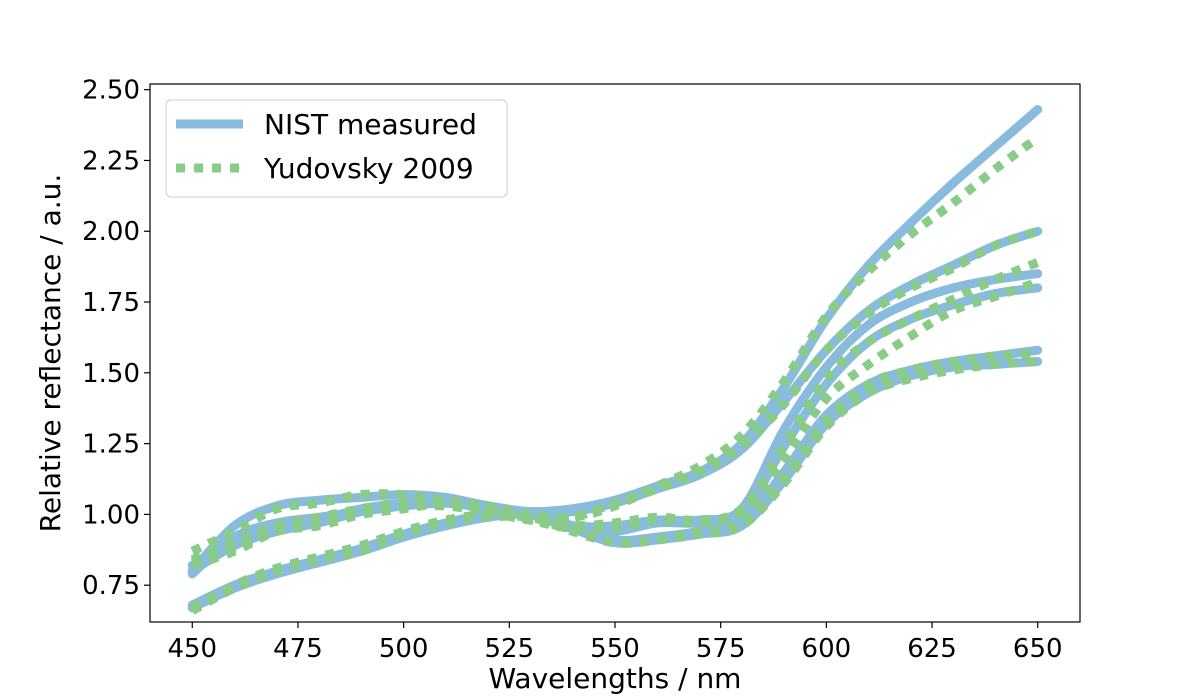  What do you see at coordinates (116, 338) in the screenshot?
I see `y-axis: 0.75 1.00 1.25 1.50 1.75 2.00 2.25 2.50` at bounding box center [116, 338].